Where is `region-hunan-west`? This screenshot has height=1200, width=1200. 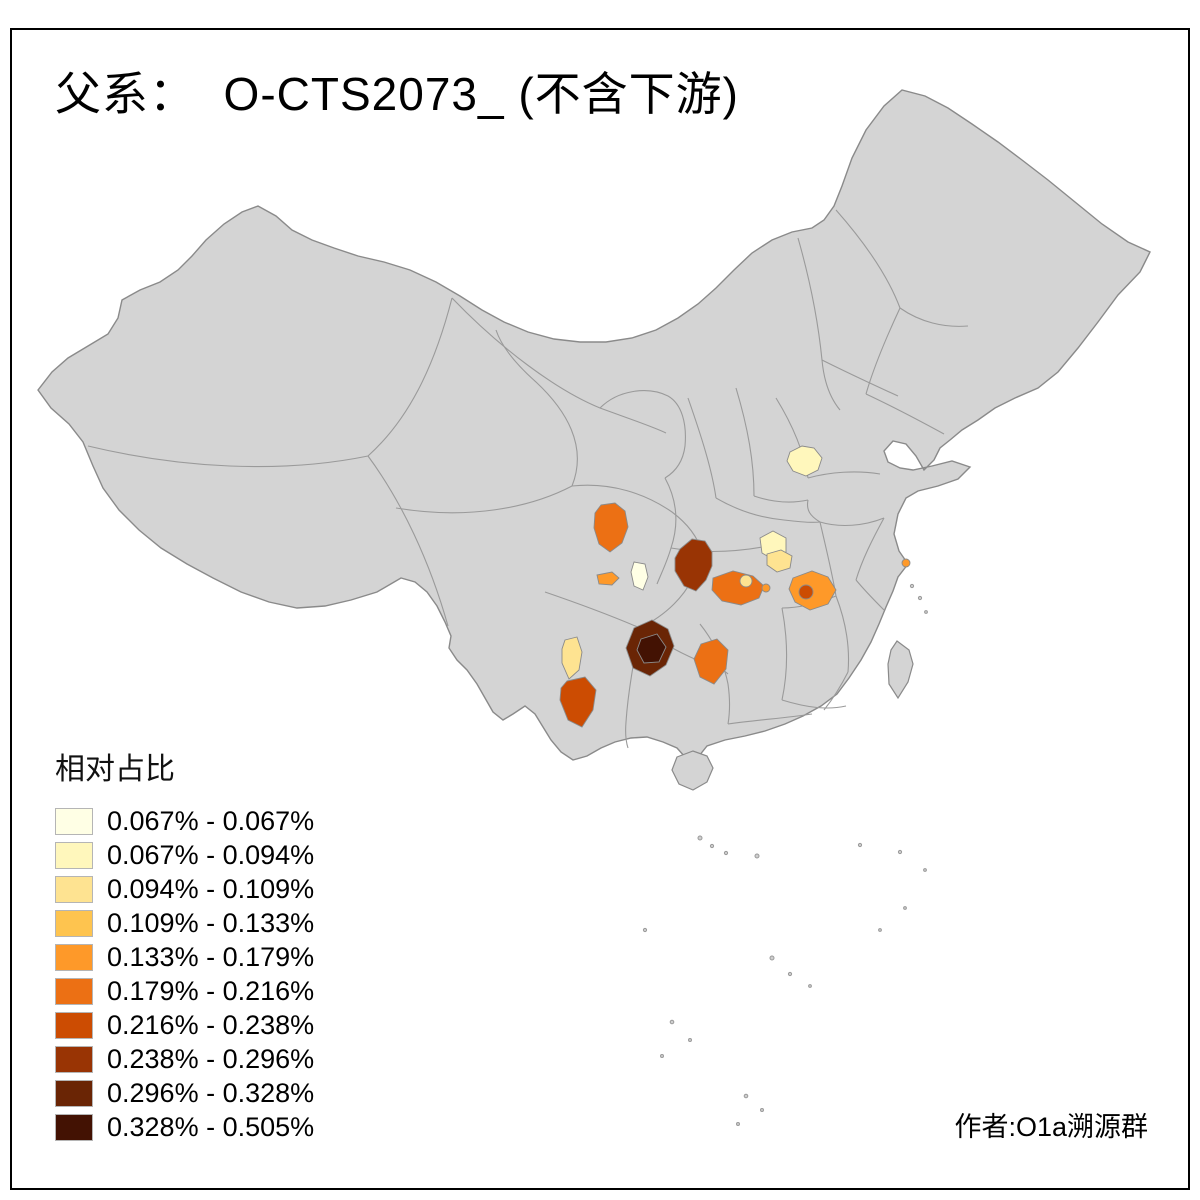
region-hunan-west is located at coordinates (711, 661).